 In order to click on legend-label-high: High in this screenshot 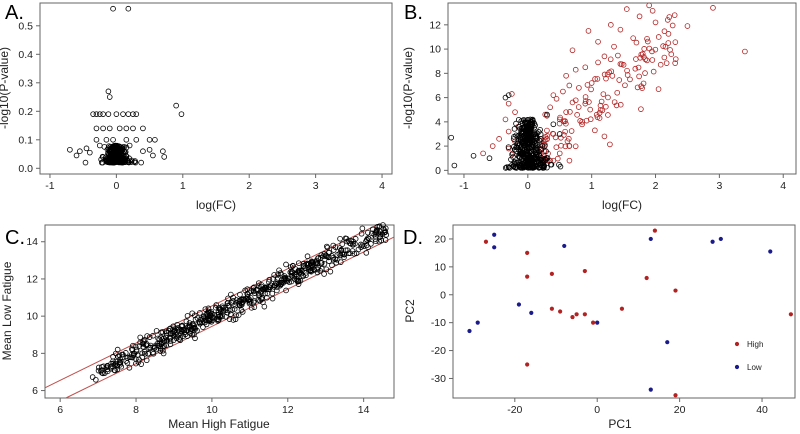, I will do `click(755, 344)`.